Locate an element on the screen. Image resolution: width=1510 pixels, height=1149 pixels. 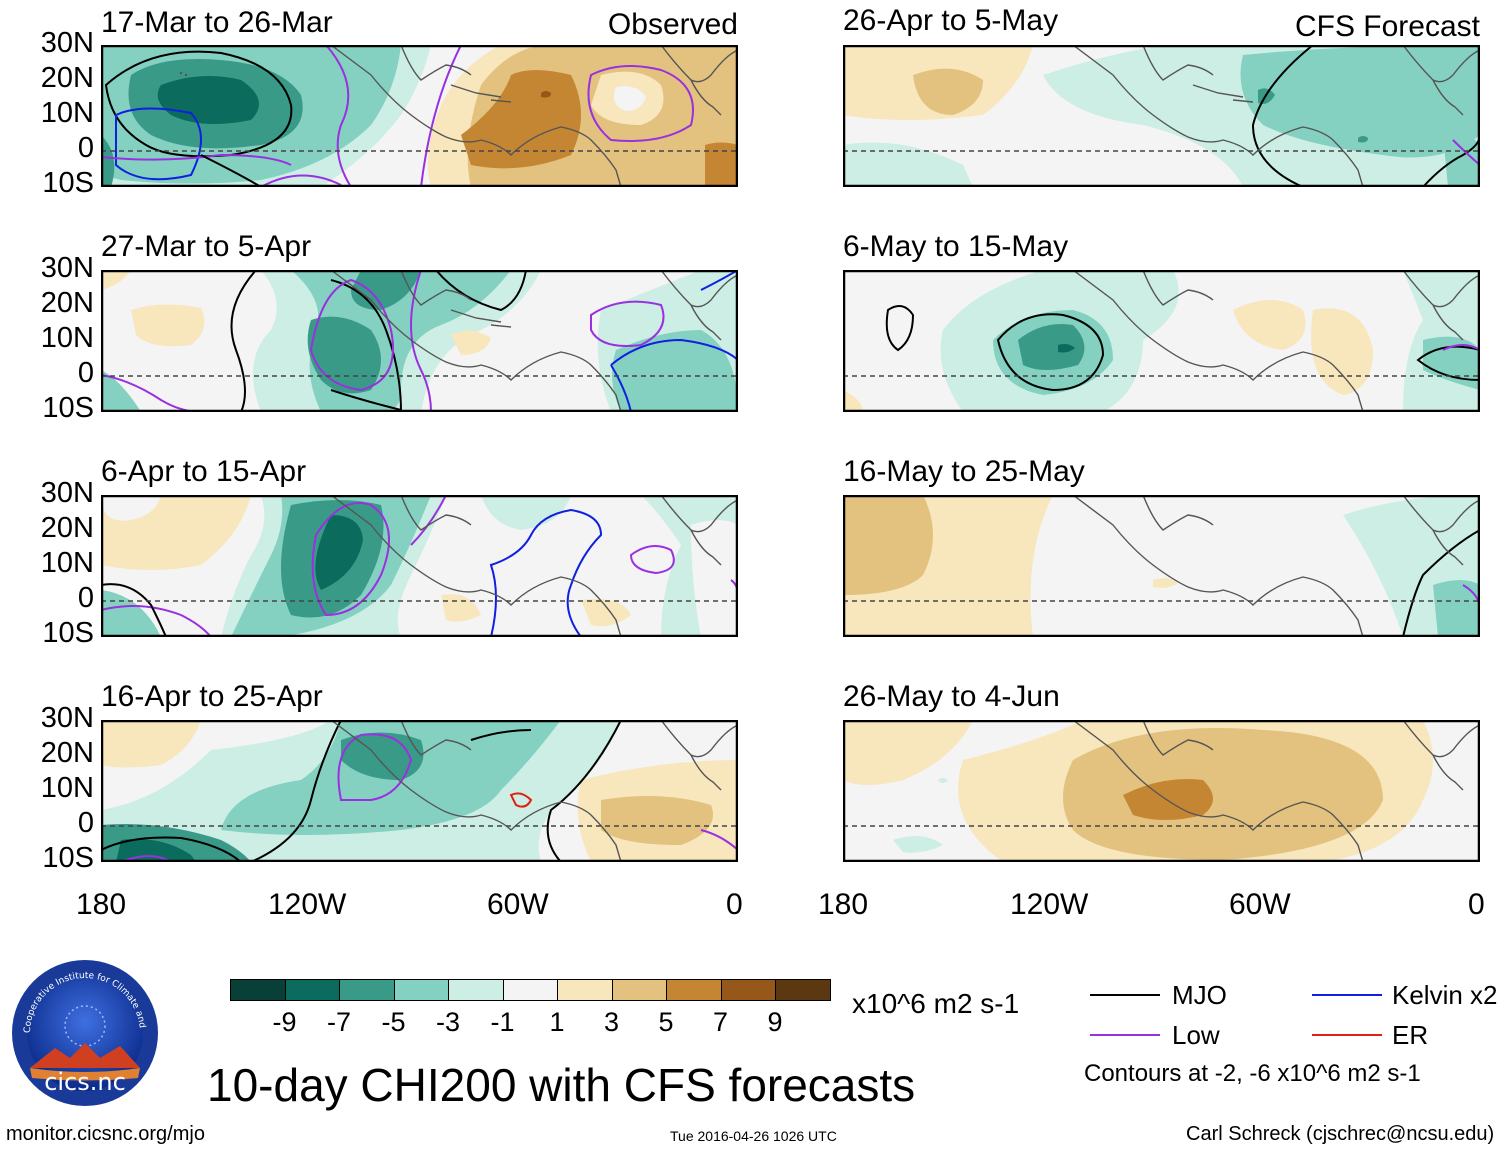
panel-title: 17-Mar to 26-Mar is located at coordinates (217, 22).